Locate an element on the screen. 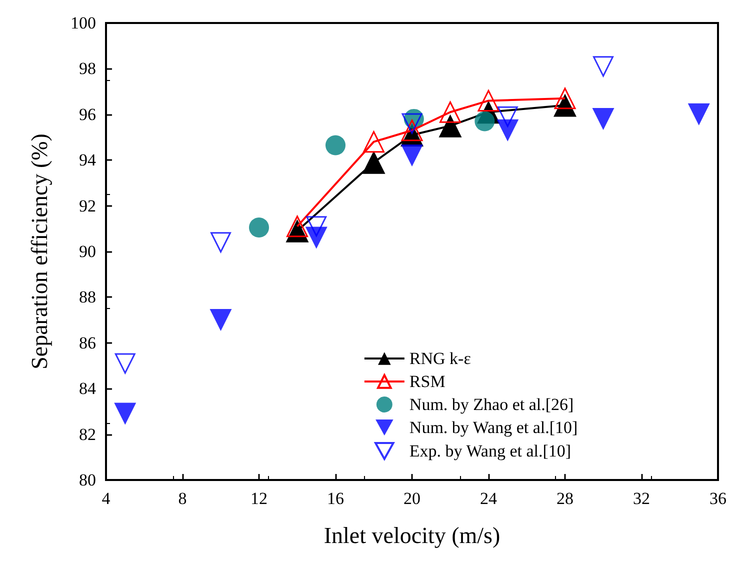  x-axis-title: Inlet velocity (m/s) is located at coordinates (412, 535).